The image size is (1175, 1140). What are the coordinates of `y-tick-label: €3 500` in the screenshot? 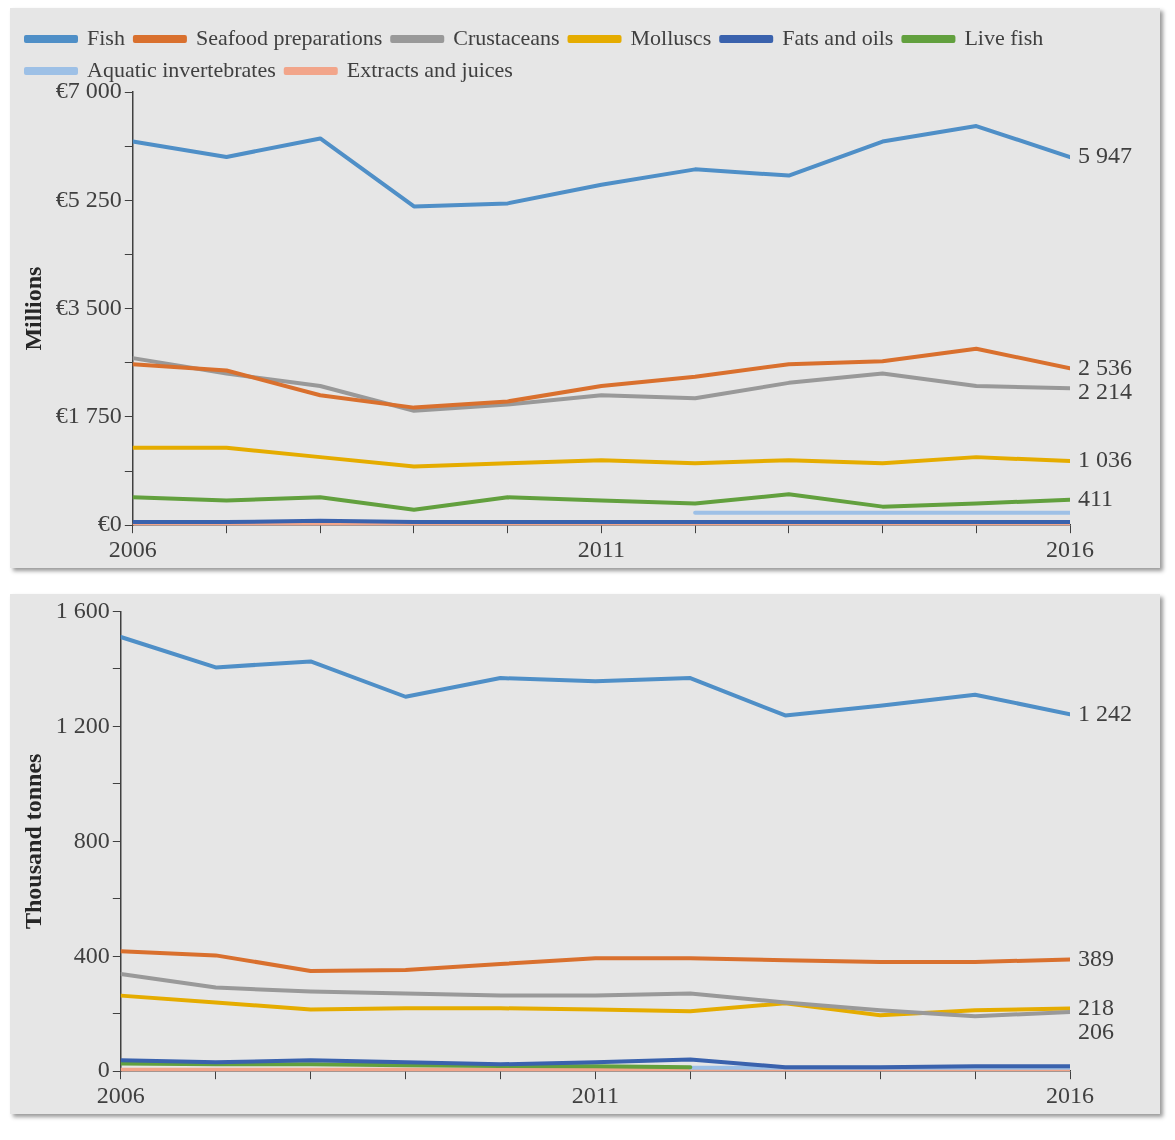 It's located at (88, 306).